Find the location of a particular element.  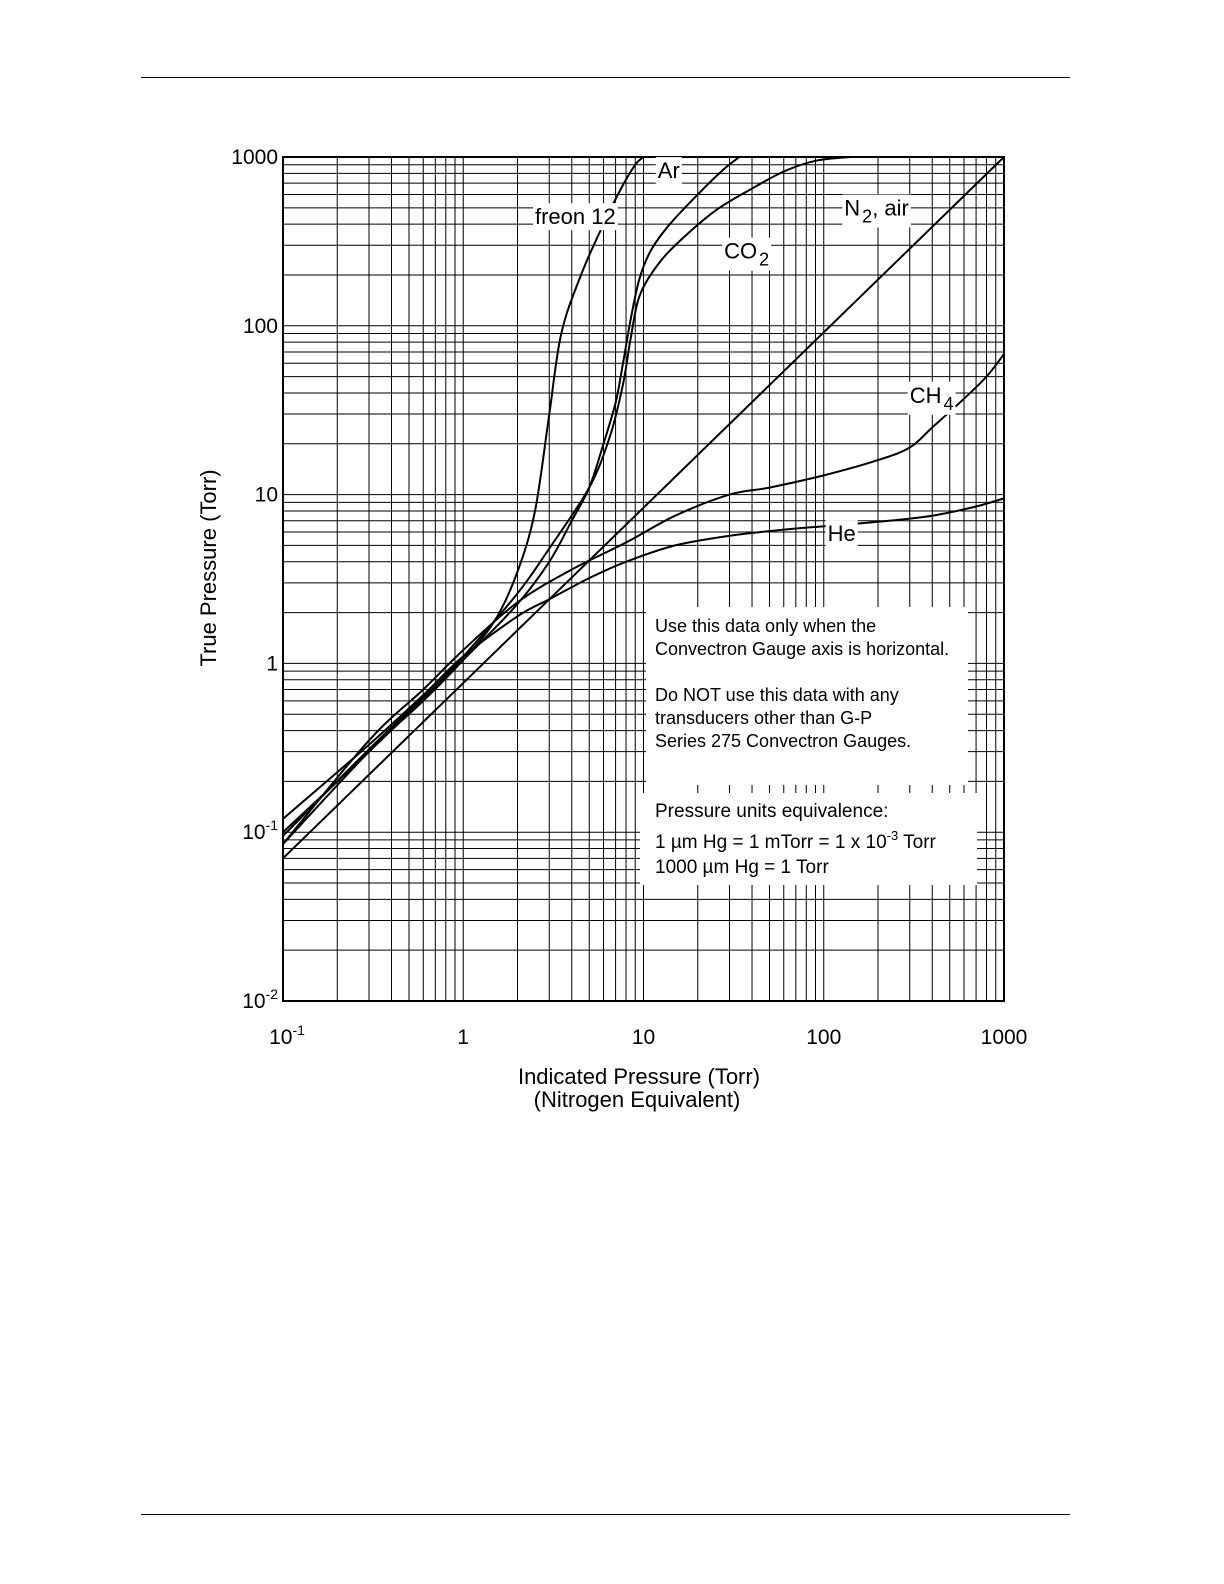

x-tick-label: 1000 is located at coordinates (1004, 1037).